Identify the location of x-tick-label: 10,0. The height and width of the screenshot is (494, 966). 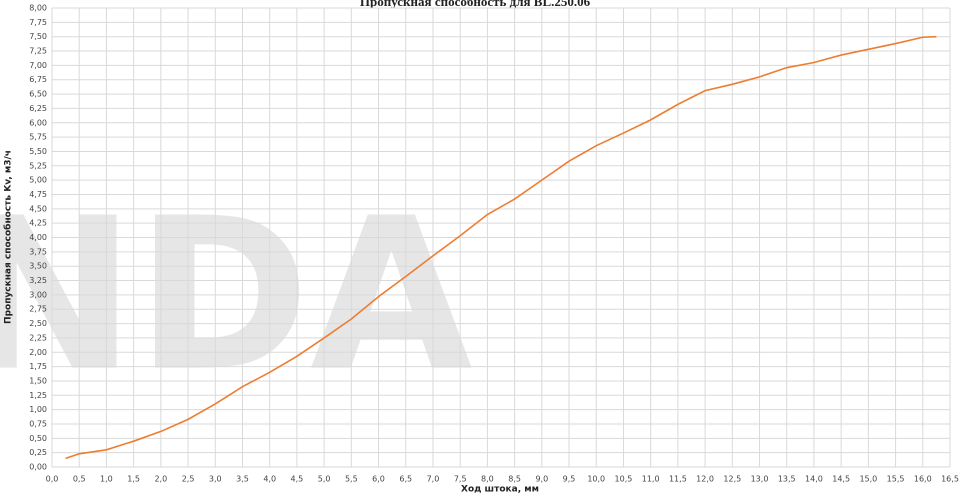
(596, 479).